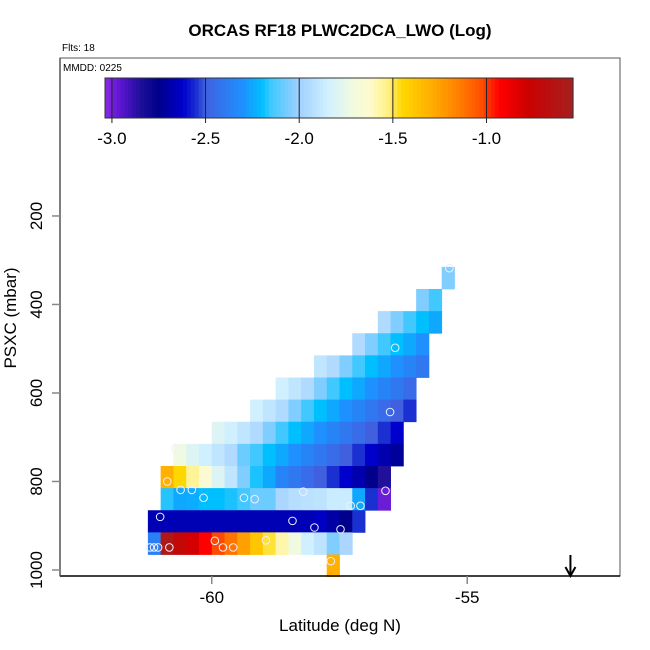 The height and width of the screenshot is (650, 650). What do you see at coordinates (339, 591) in the screenshot?
I see `x-axis-ticks: -60 -55` at bounding box center [339, 591].